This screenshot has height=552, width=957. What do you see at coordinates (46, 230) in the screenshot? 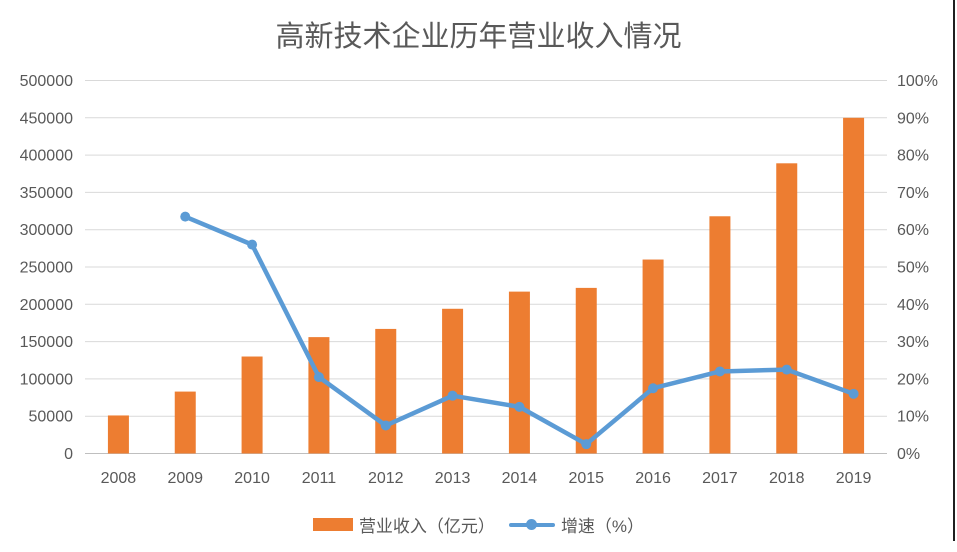
I see `y-axis-left-tick-label: 300000` at bounding box center [46, 230].